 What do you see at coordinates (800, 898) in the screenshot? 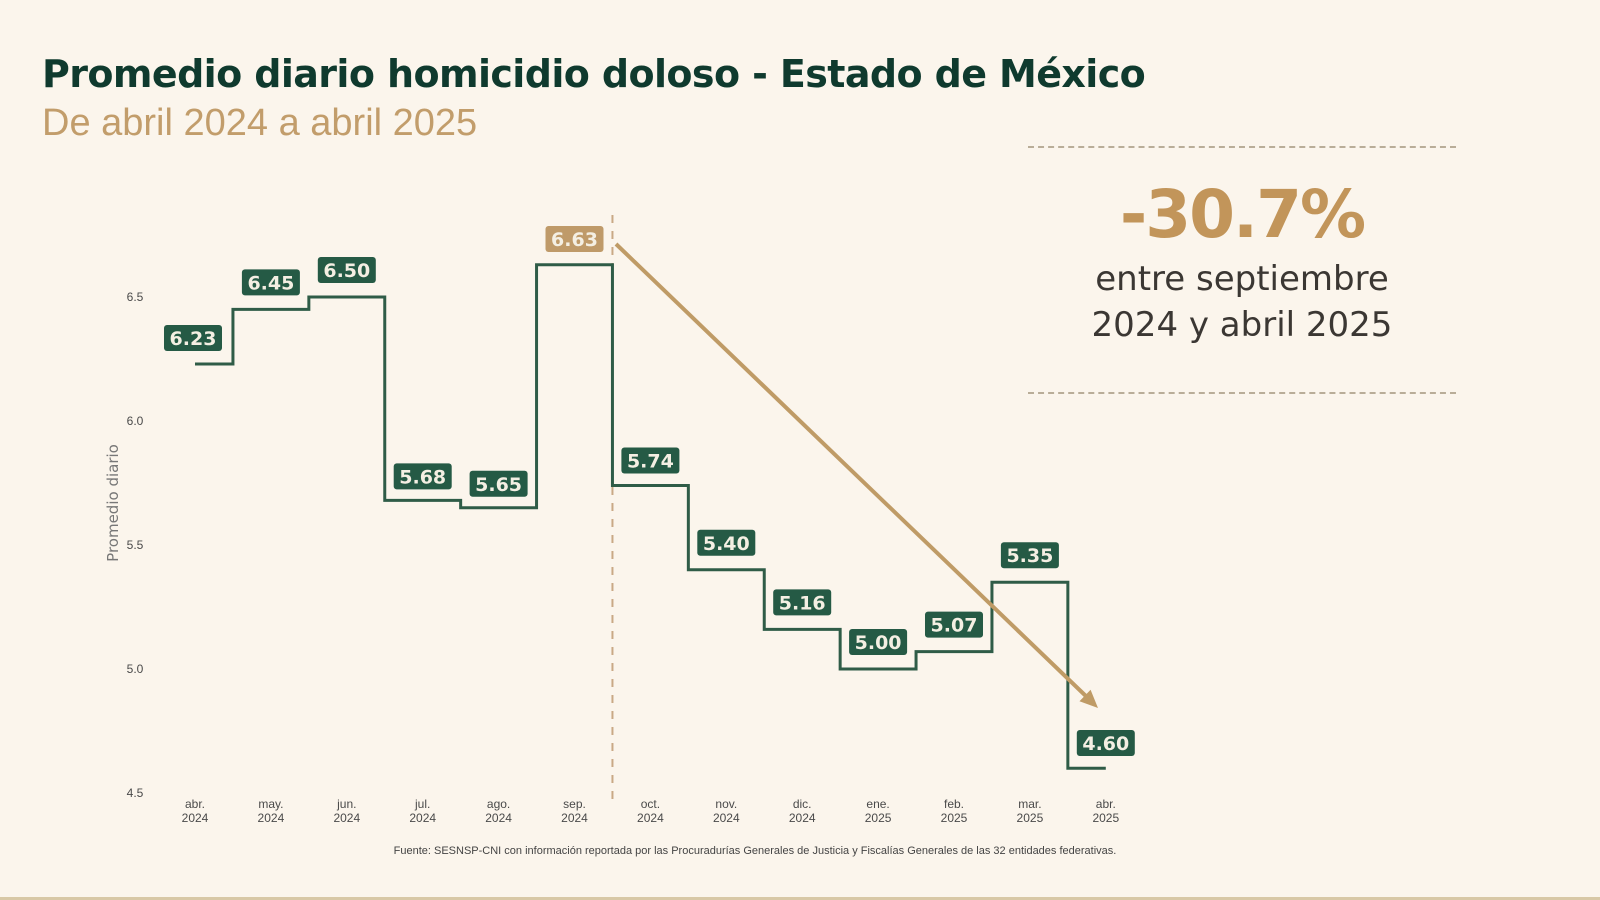
I see `bottom-rule` at bounding box center [800, 898].